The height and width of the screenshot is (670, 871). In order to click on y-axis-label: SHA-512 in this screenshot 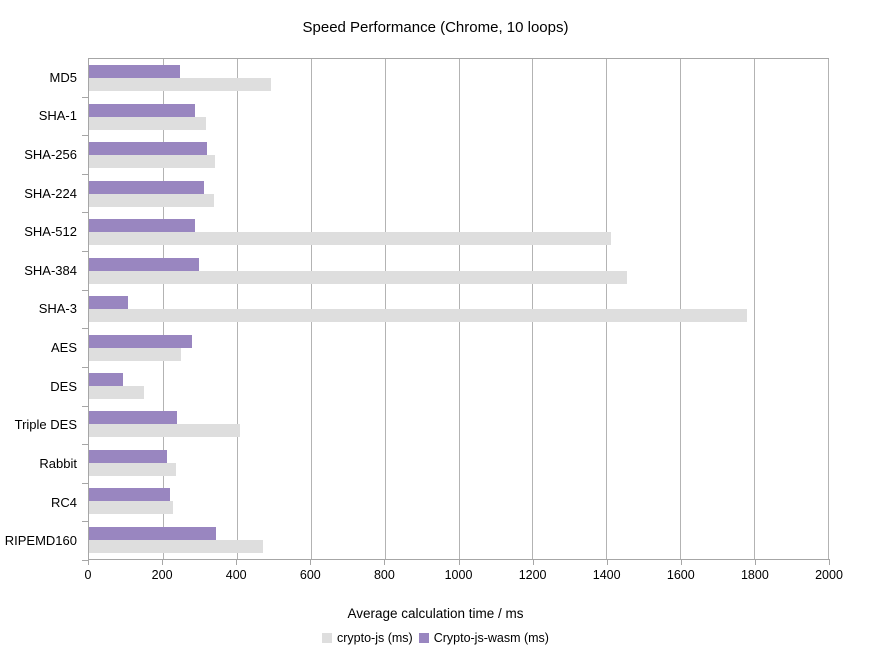, I will do `click(50, 232)`.